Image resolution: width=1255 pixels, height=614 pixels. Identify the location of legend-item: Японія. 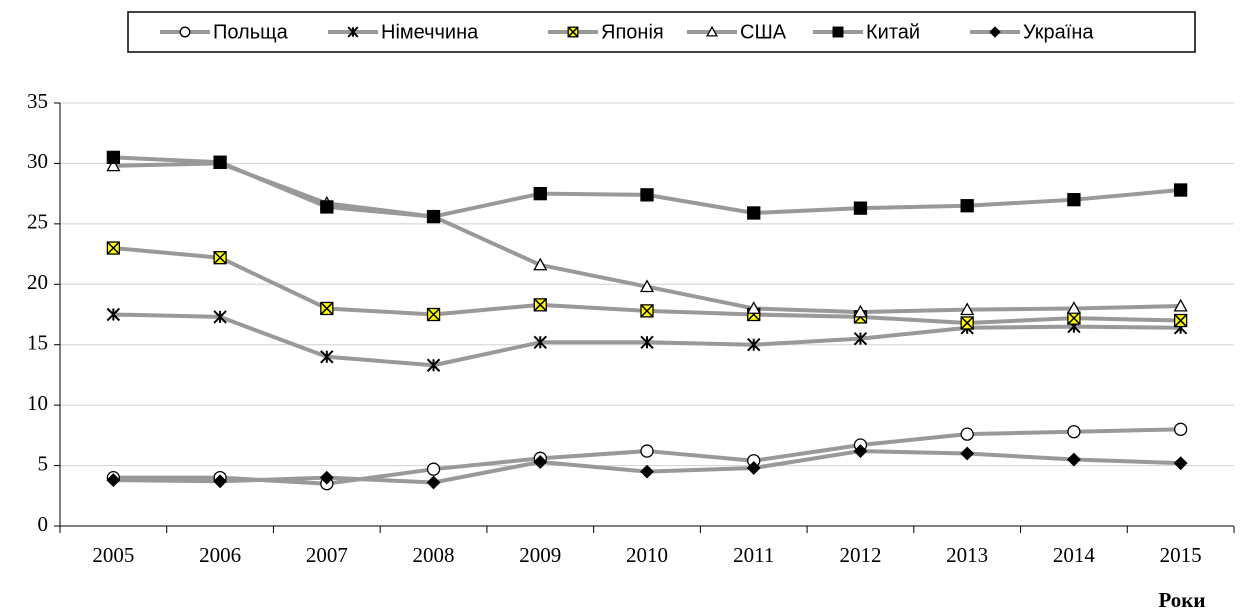
(606, 32).